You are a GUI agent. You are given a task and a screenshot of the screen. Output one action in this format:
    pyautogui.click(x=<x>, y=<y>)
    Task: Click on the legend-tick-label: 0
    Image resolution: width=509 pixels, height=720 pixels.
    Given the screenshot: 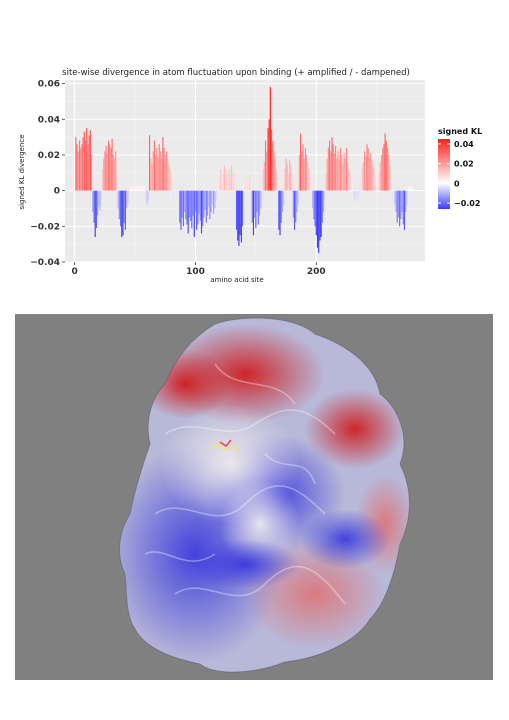 What is the action you would take?
    pyautogui.click(x=457, y=183)
    